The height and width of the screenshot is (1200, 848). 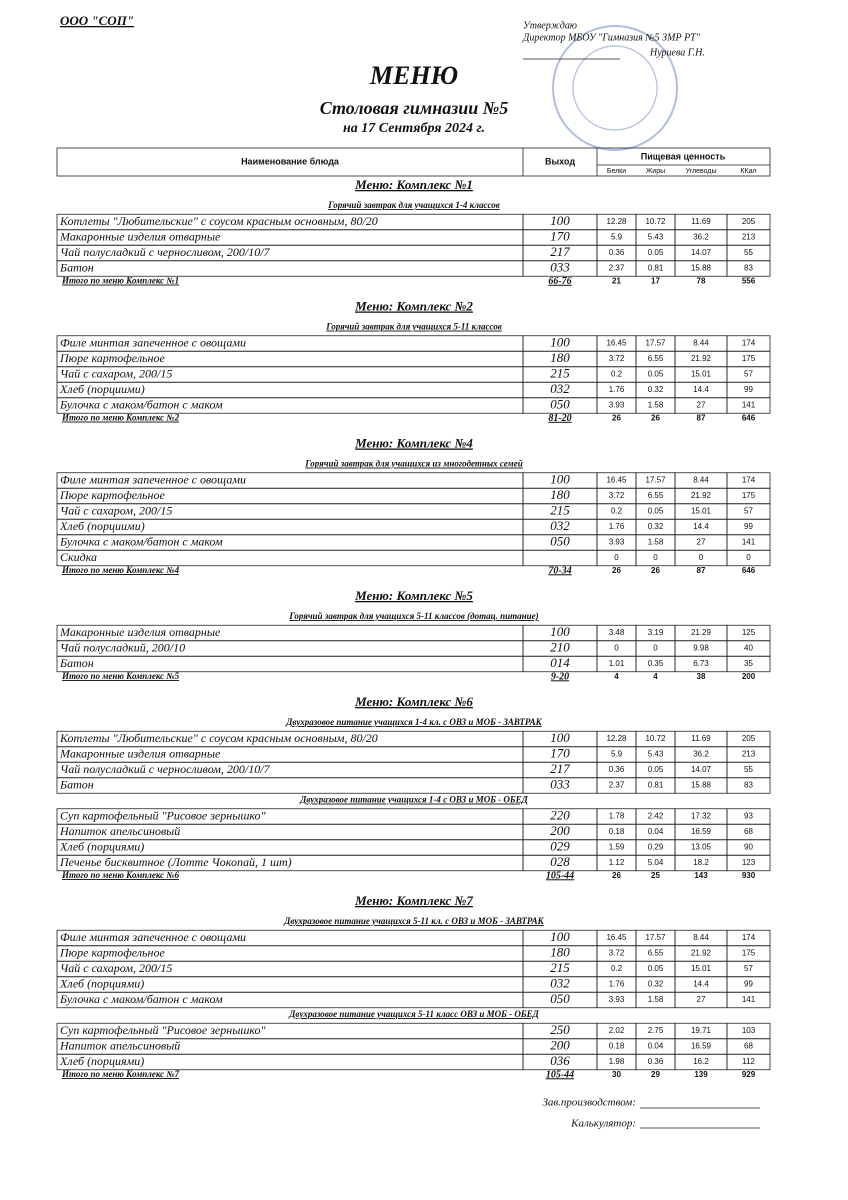 What do you see at coordinates (655, 281) in the screenshot?
I see `total-nutrition: 17` at bounding box center [655, 281].